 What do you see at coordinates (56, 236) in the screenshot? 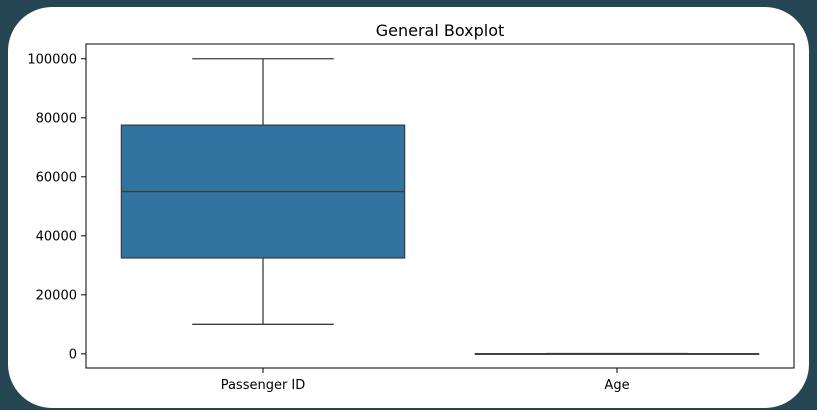
I see `y-tick-label: 40000` at bounding box center [56, 236].